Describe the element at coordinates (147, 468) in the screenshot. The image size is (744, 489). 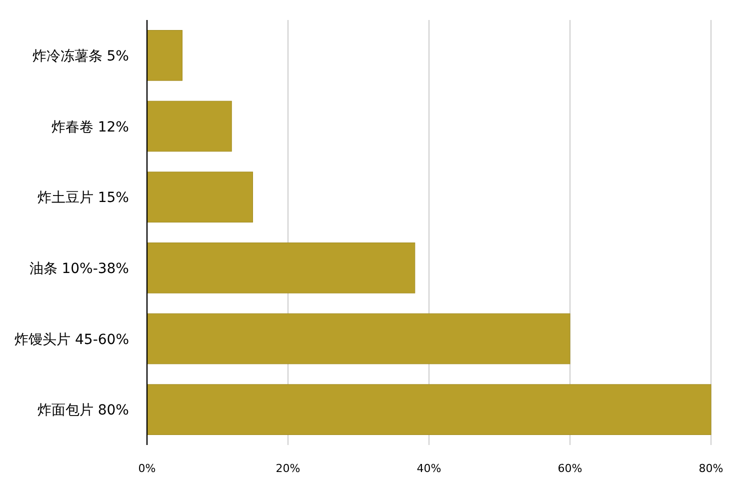
I see `x-tick-label: 0%` at that location.